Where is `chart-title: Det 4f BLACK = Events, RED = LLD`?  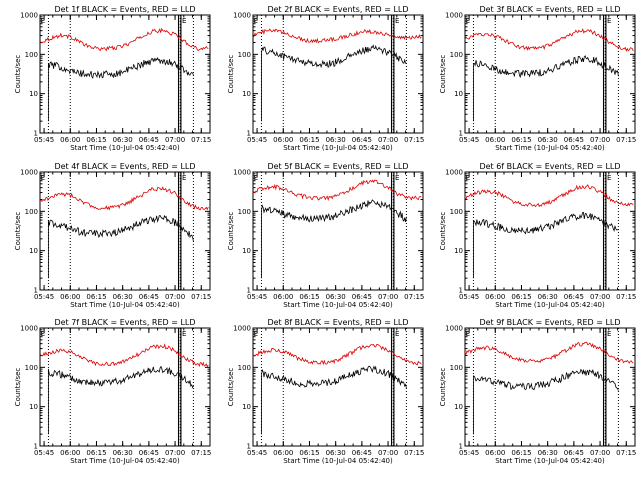 chart-title: Det 4f BLACK = Events, RED = LLD is located at coordinates (124, 166).